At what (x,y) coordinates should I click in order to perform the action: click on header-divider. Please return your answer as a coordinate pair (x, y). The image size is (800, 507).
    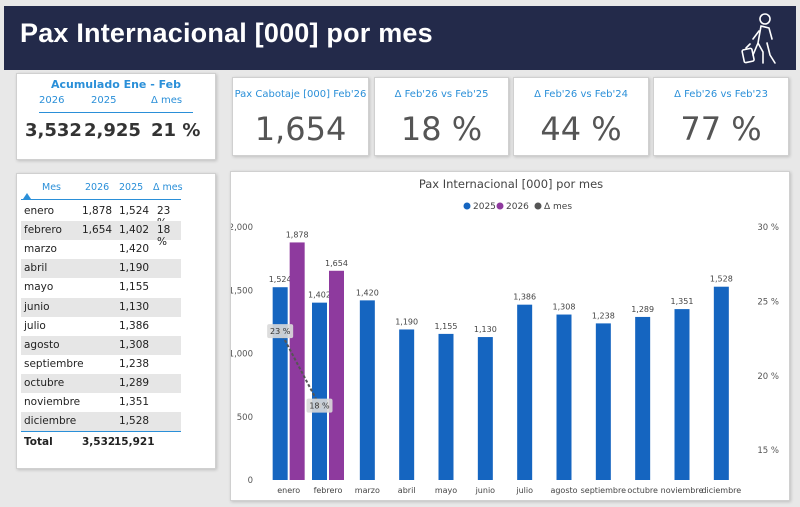
    Looking at the image, I should click on (101, 199).